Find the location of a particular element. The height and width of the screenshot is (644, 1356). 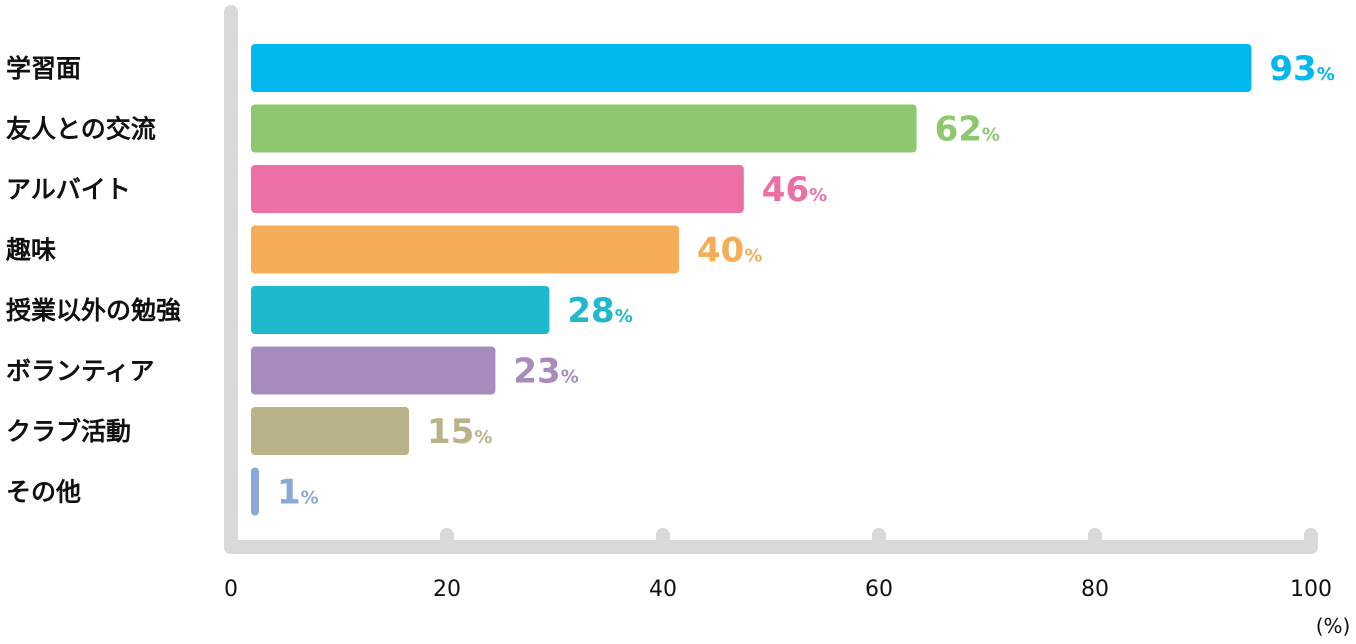

x-tick-label: 80 is located at coordinates (1095, 589).